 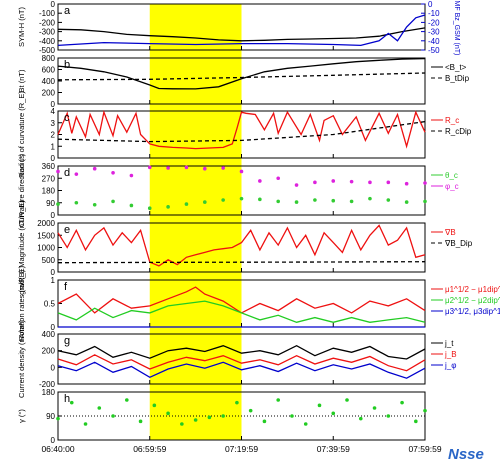 I want to click on xtick-label-4: 07:59:59, so click(x=424, y=449).